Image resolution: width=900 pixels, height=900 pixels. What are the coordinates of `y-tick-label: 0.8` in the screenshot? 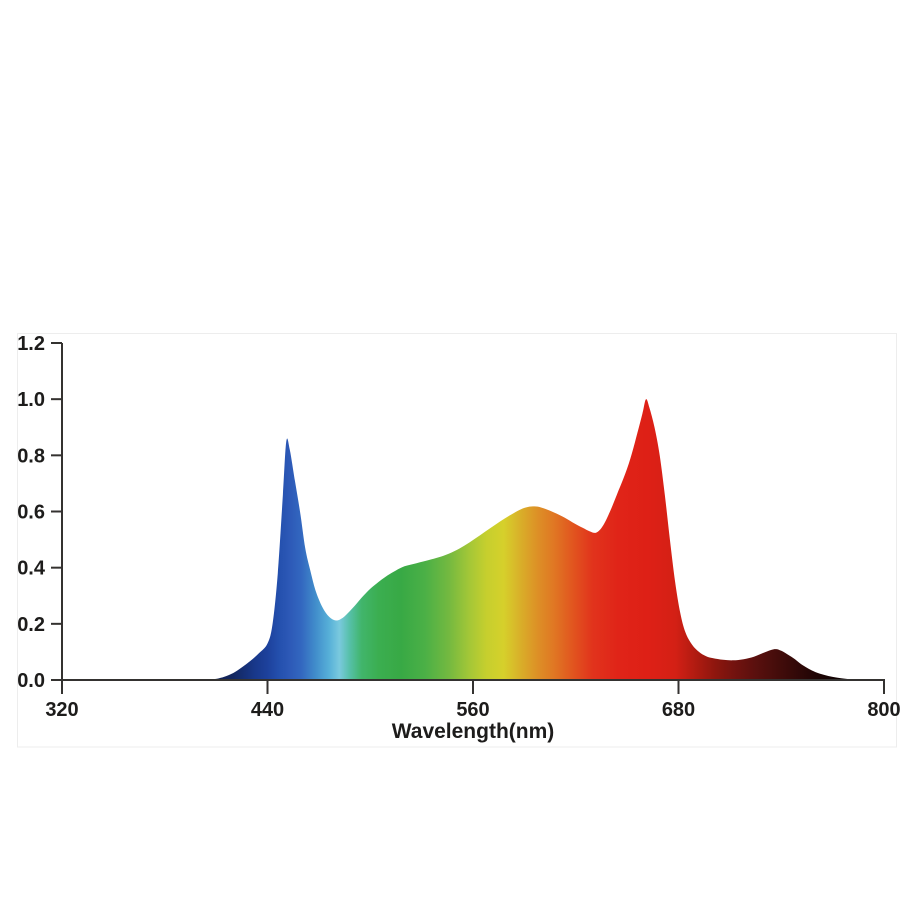 It's located at (31, 456).